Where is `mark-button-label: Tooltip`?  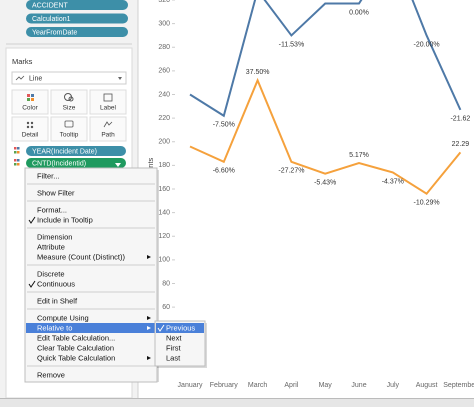 mark-button-label: Tooltip is located at coordinates (69, 135).